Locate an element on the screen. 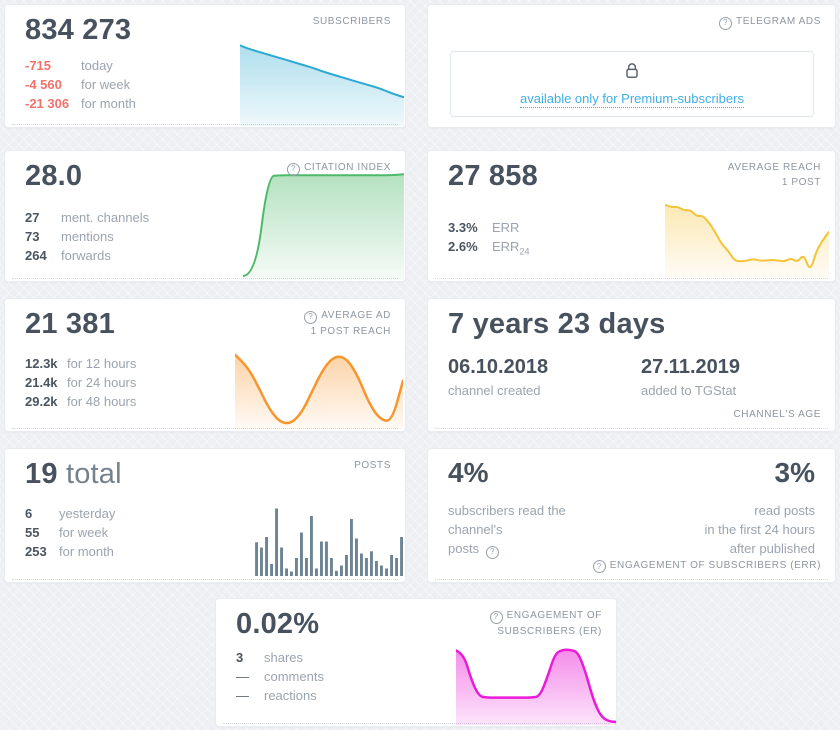  citation-index-value: 28.0 is located at coordinates (54, 176).